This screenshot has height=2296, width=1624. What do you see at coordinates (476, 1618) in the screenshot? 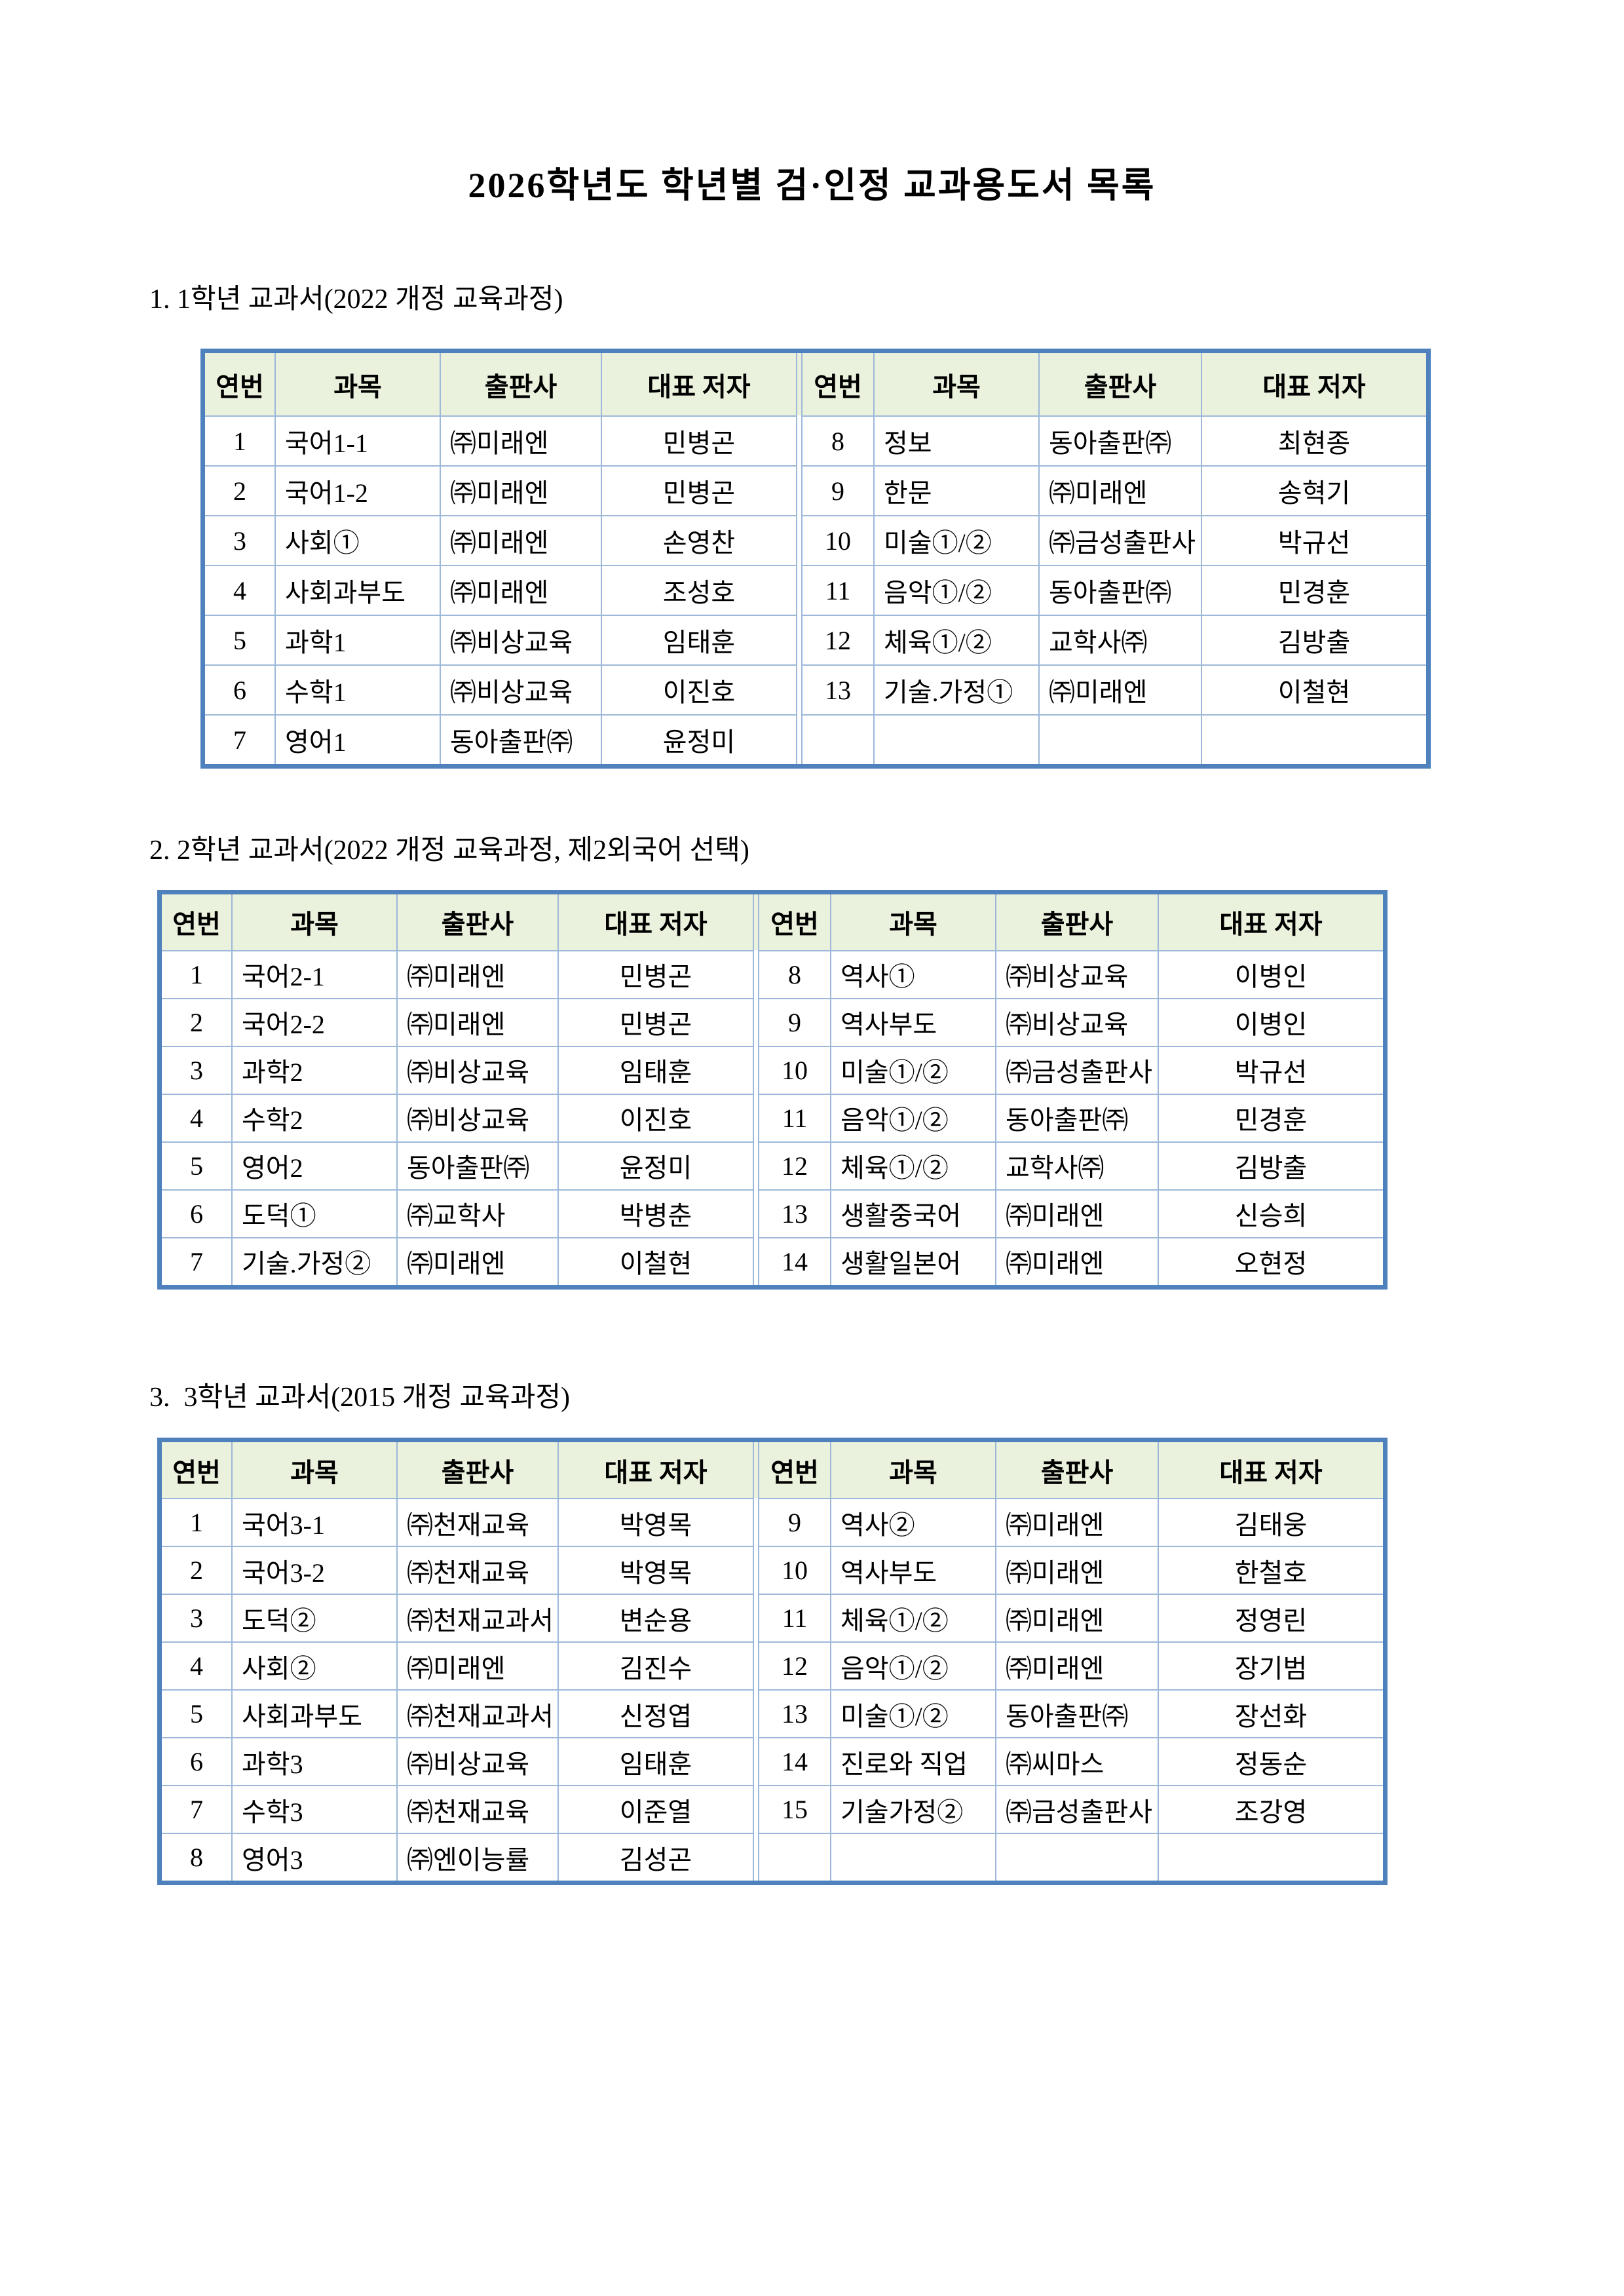
I see `cell-publisher: ㈜천재교과서` at bounding box center [476, 1618].